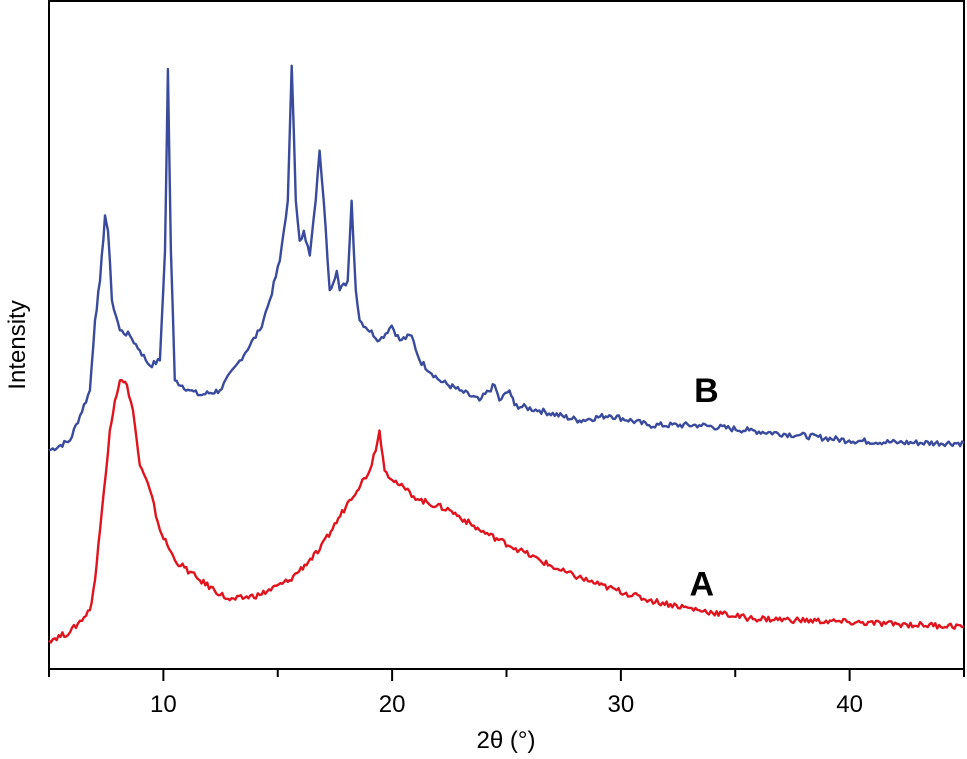 The width and height of the screenshot is (967, 759). I want to click on x-tick-label: 30, so click(621, 704).